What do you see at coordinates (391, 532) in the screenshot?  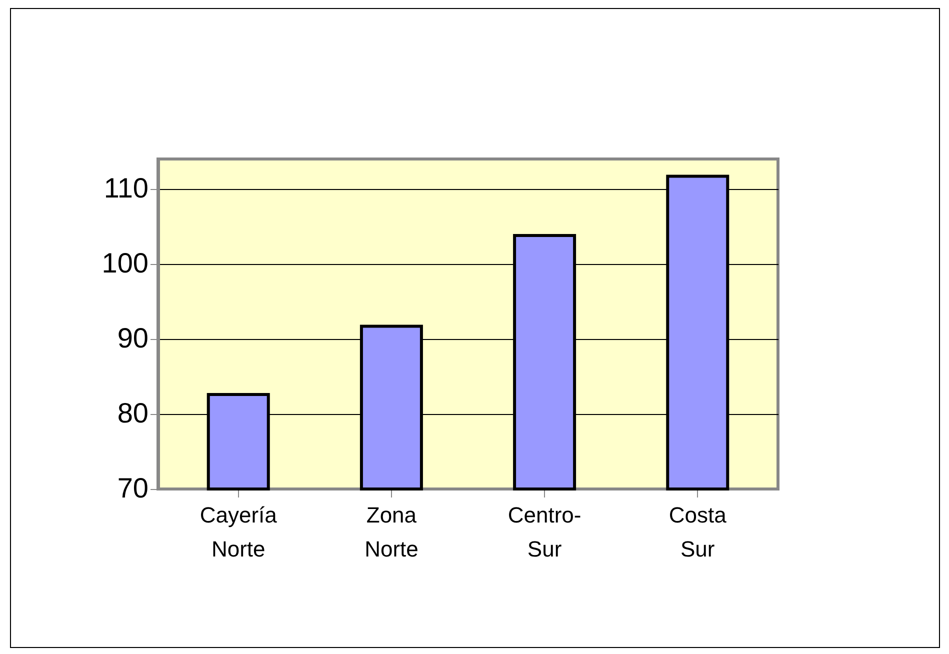 I see `x-tick-label: Zona Norte` at bounding box center [391, 532].